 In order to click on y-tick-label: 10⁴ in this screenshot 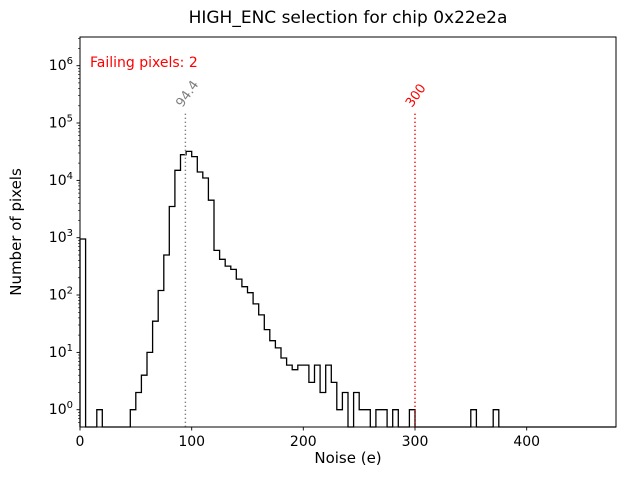, I will do `click(61, 180)`.